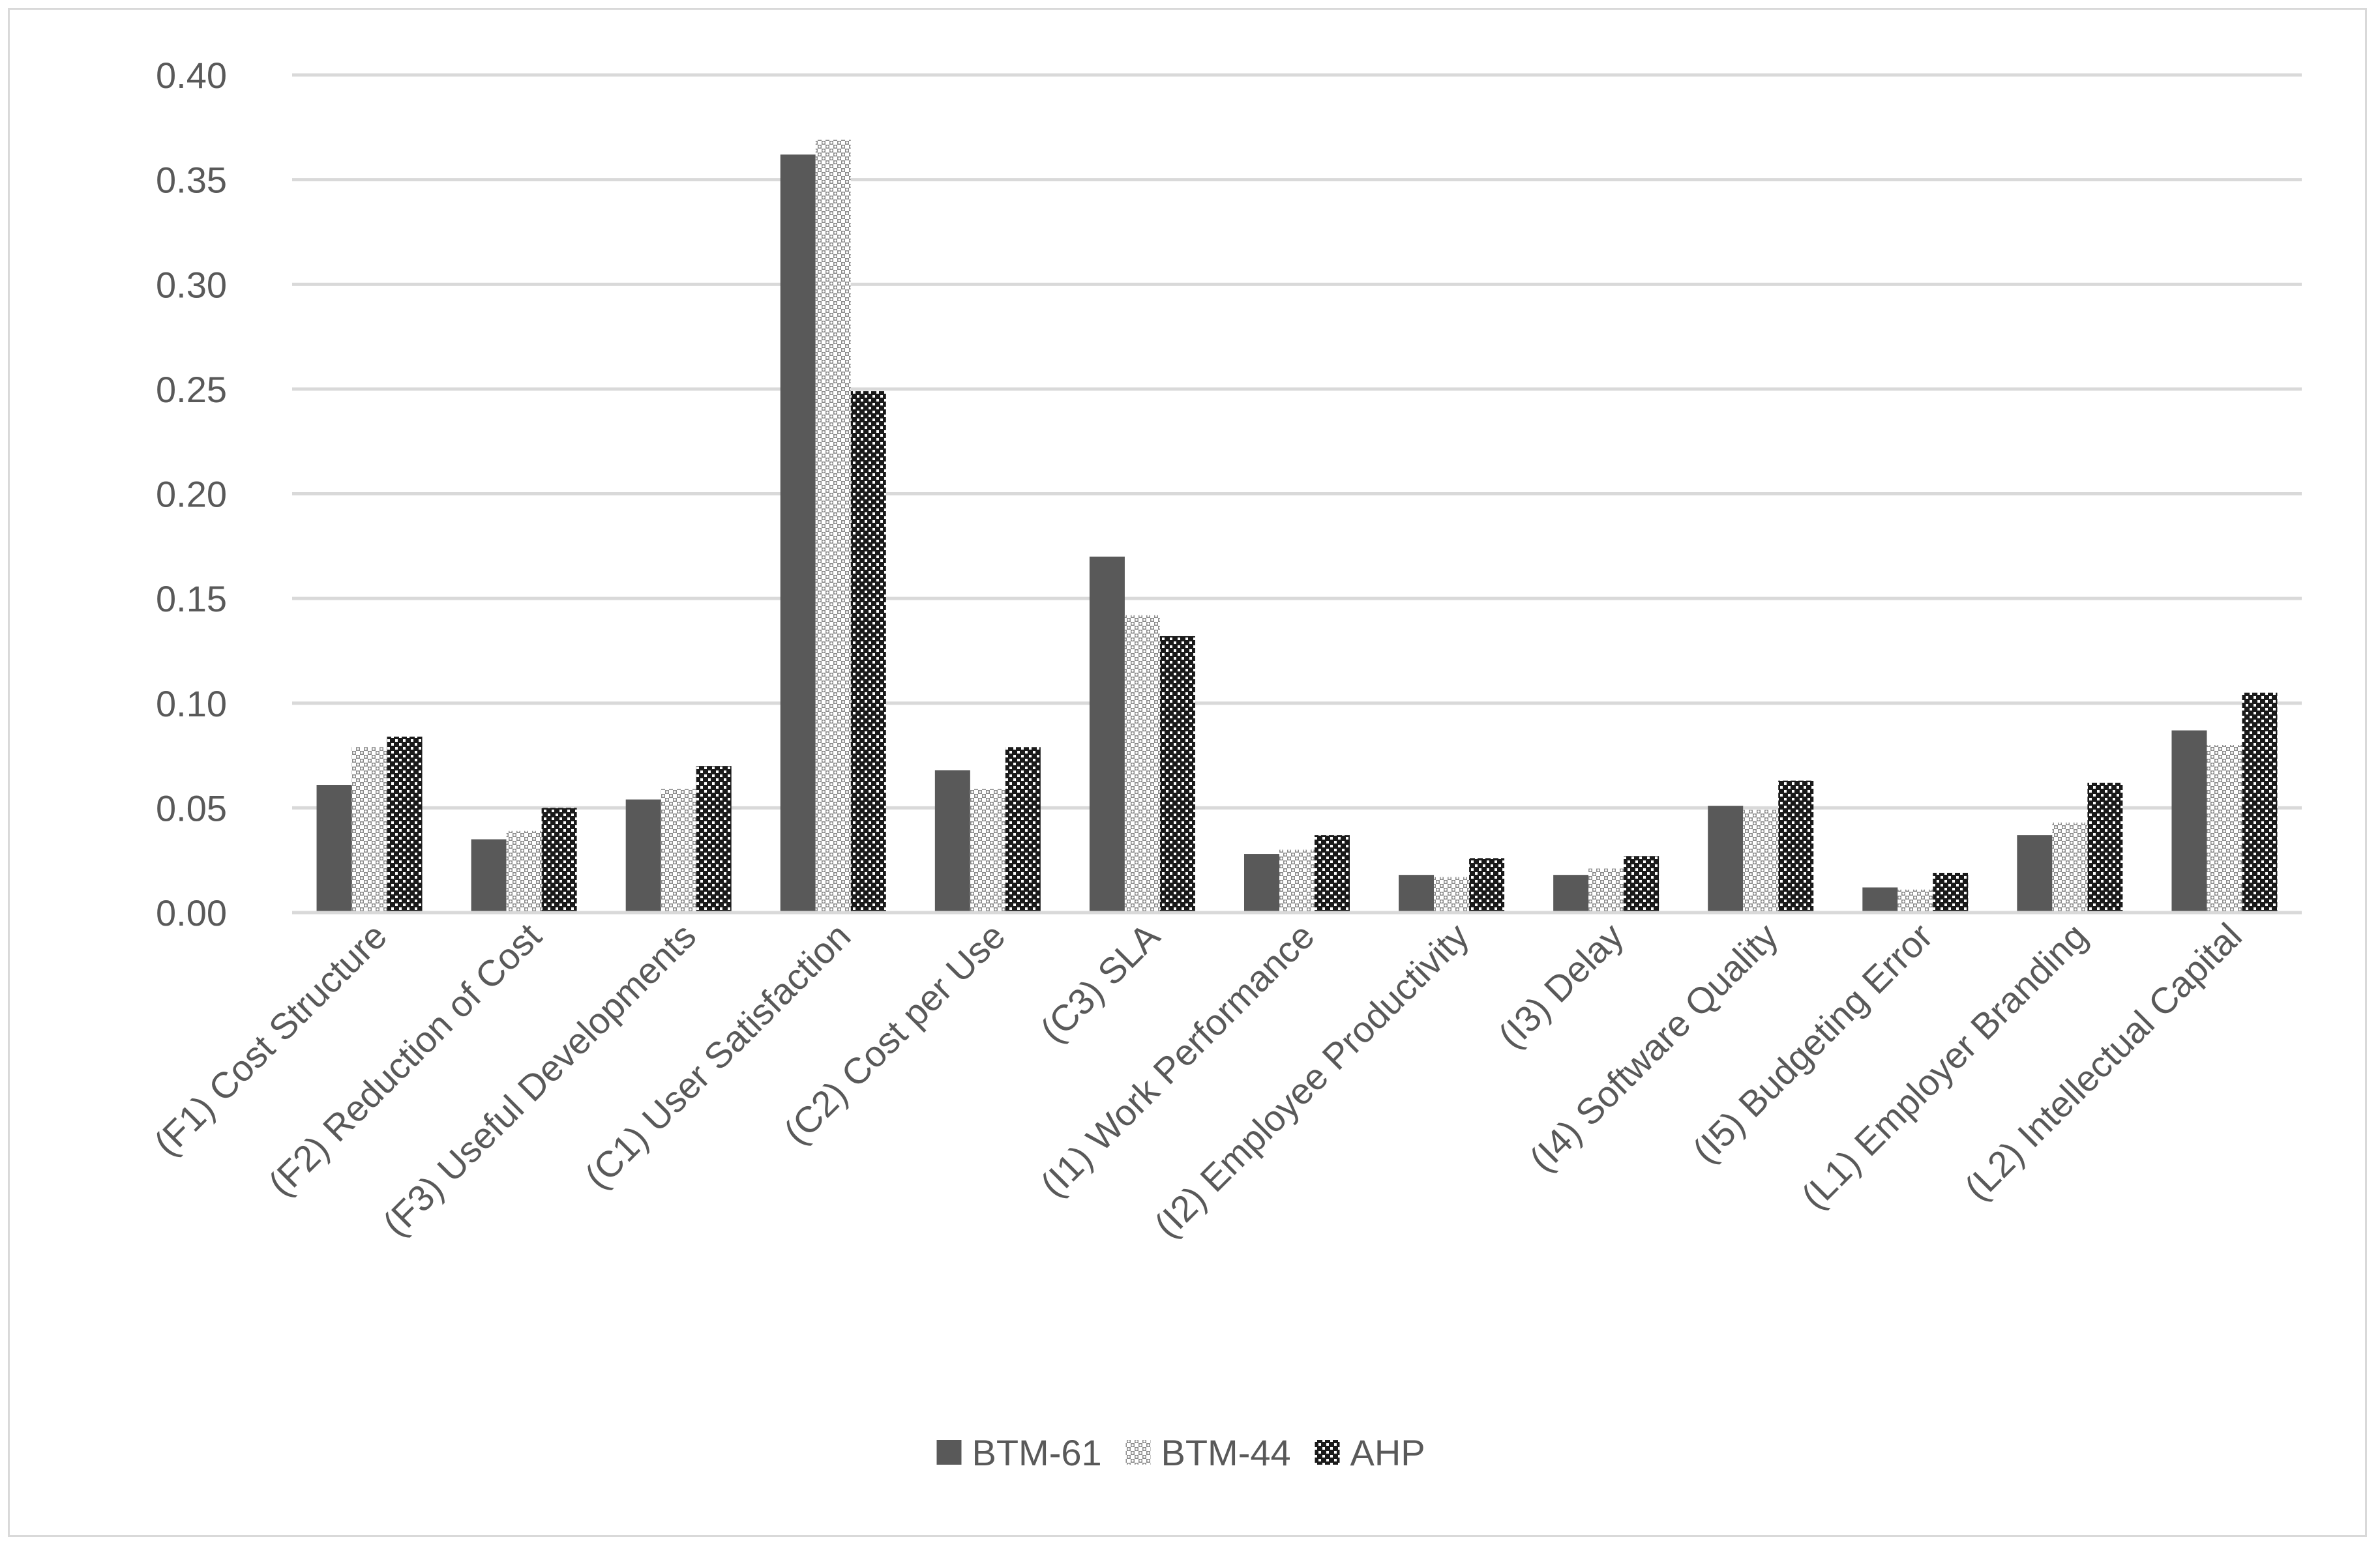 The height and width of the screenshot is (1554, 2380). I want to click on x-tick-label: (F3) Useful Developments, so click(539, 1079).